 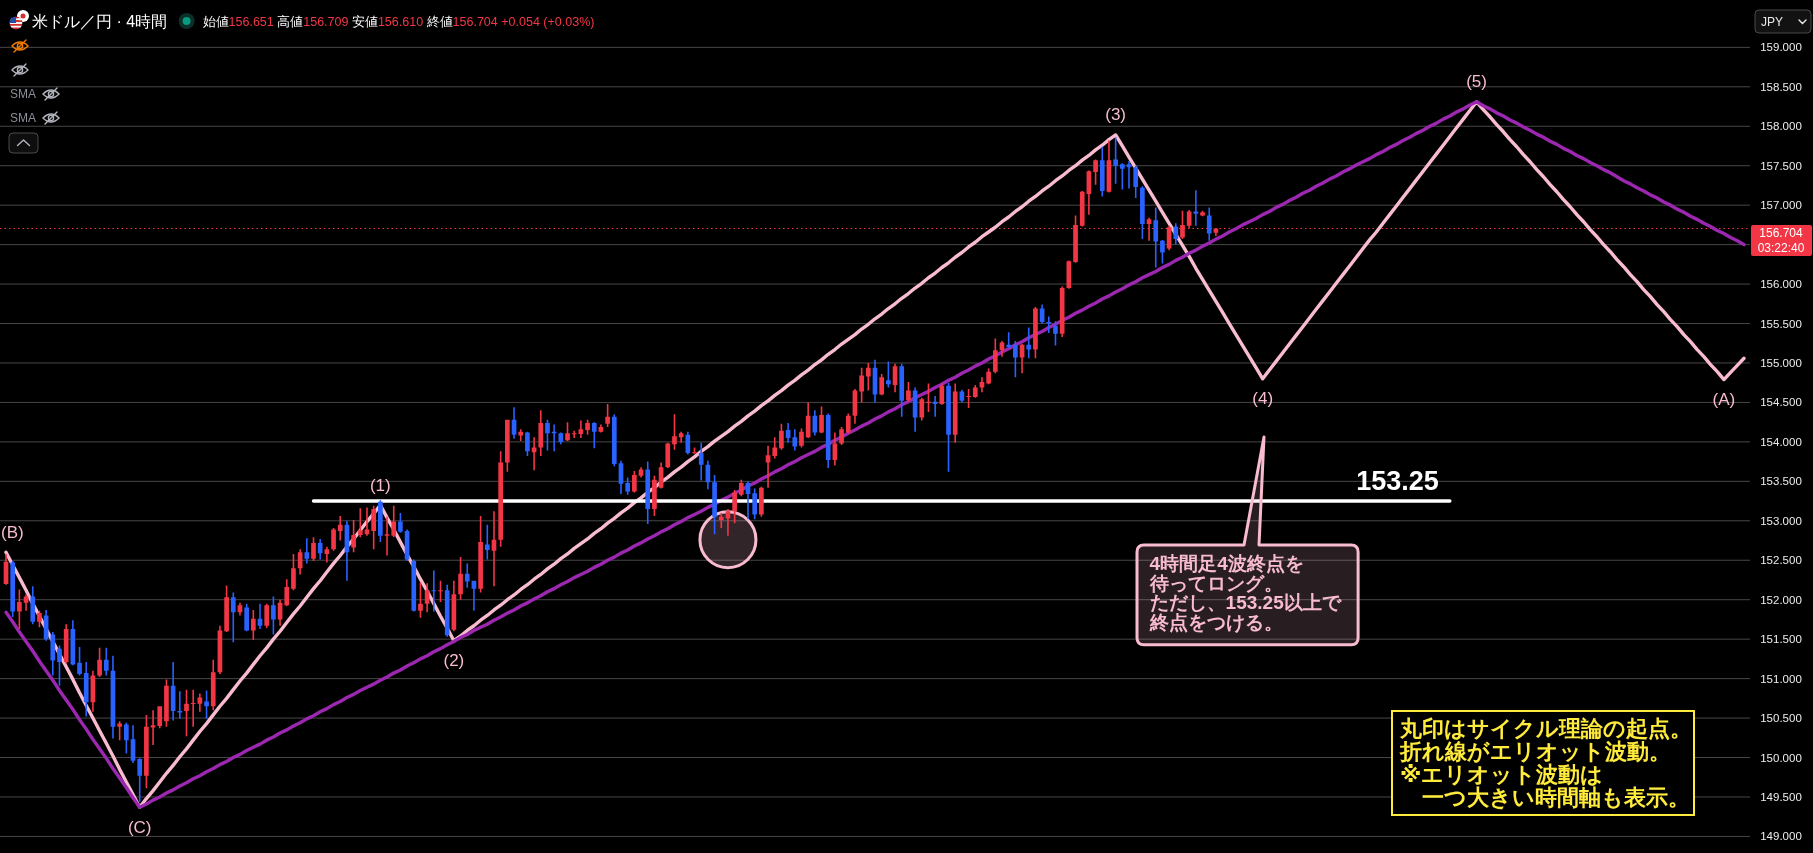 What do you see at coordinates (1781, 520) in the screenshot?
I see `y-tick-label: 153.000` at bounding box center [1781, 520].